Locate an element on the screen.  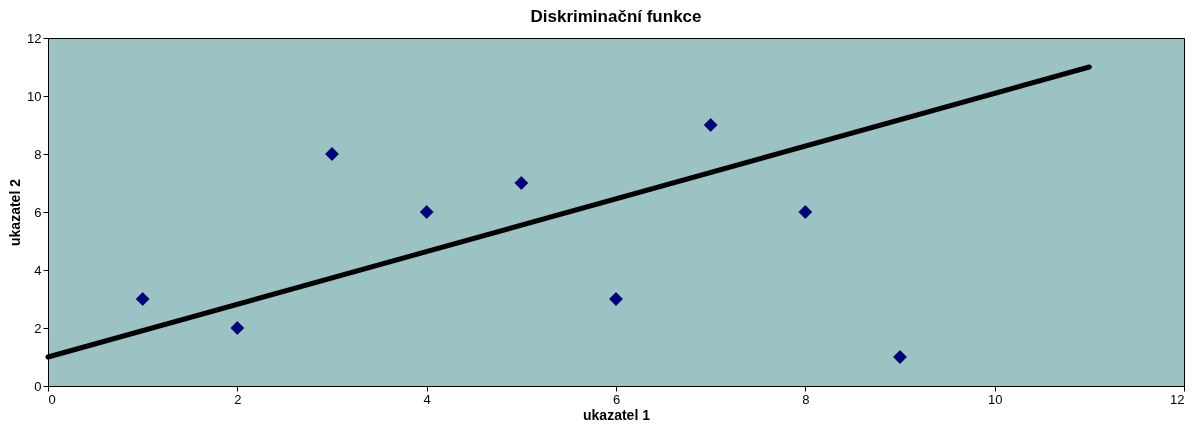
y-tick-label: 10 is located at coordinates (34, 96).